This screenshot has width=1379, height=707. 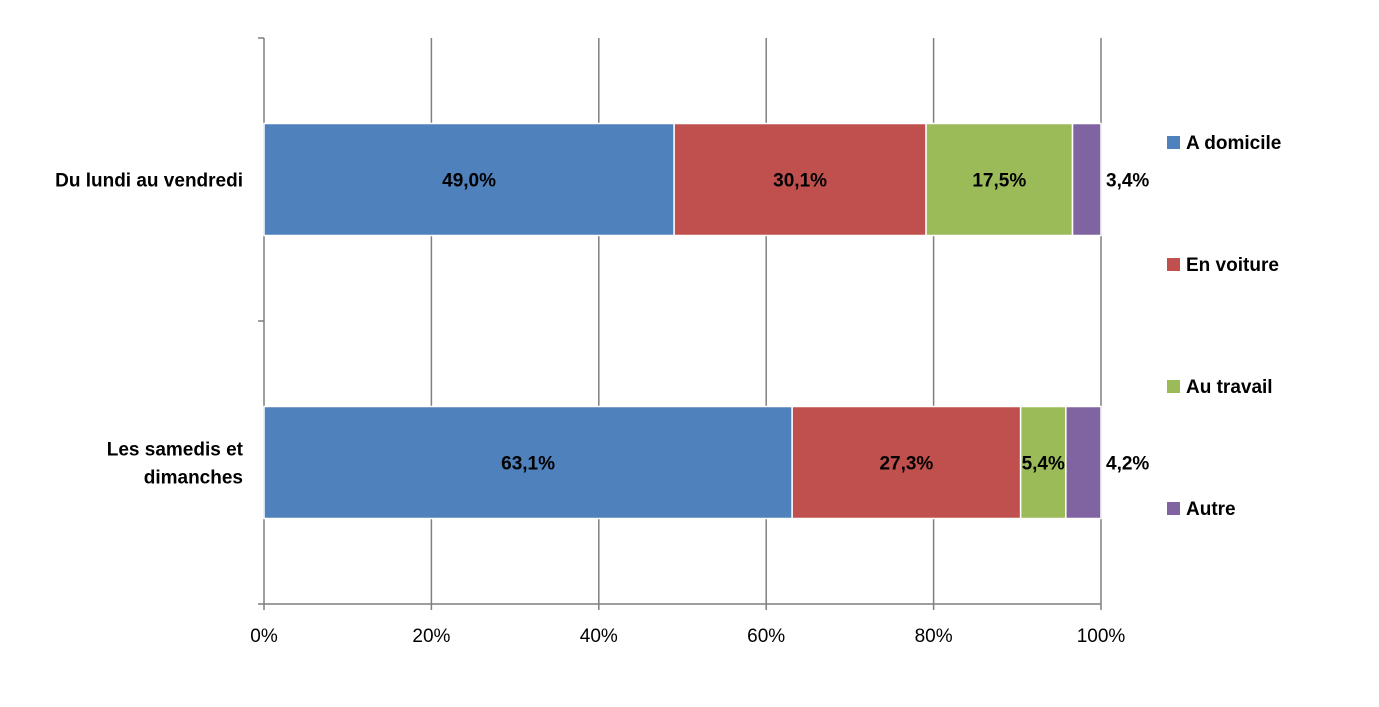 I want to click on data-label: 17,5%, so click(x=999, y=181).